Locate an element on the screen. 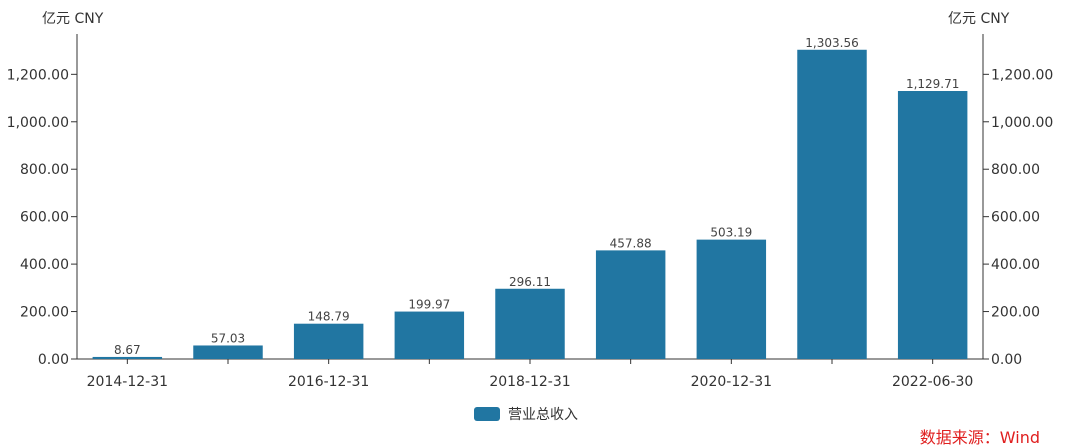  bar-value-label: 8.67 is located at coordinates (127, 350).